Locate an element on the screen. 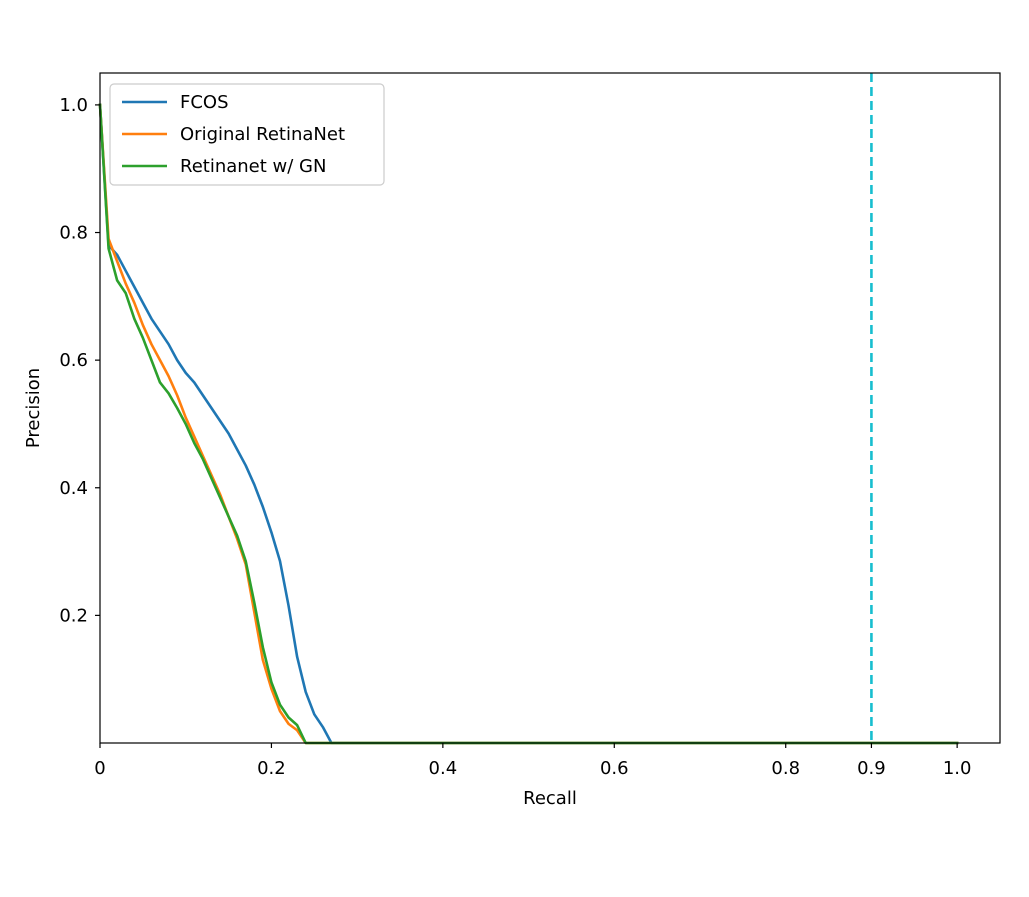 The image size is (1029, 897). y-tick-label: 0.6 is located at coordinates (73, 360).